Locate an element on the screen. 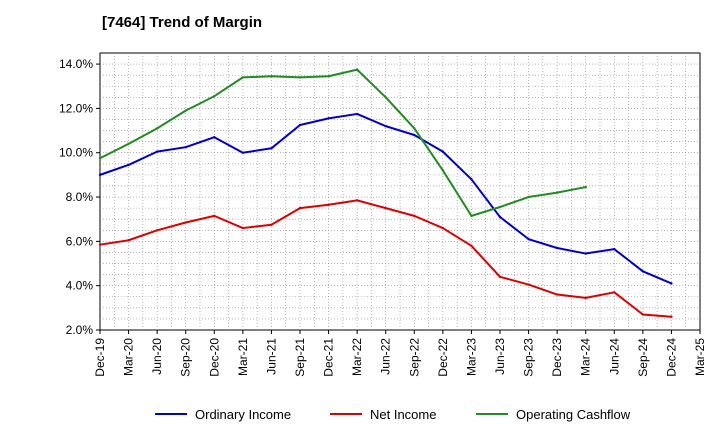 Image resolution: width=720 pixels, height=440 pixels. net-income-legend-label: Net Income is located at coordinates (403, 414).